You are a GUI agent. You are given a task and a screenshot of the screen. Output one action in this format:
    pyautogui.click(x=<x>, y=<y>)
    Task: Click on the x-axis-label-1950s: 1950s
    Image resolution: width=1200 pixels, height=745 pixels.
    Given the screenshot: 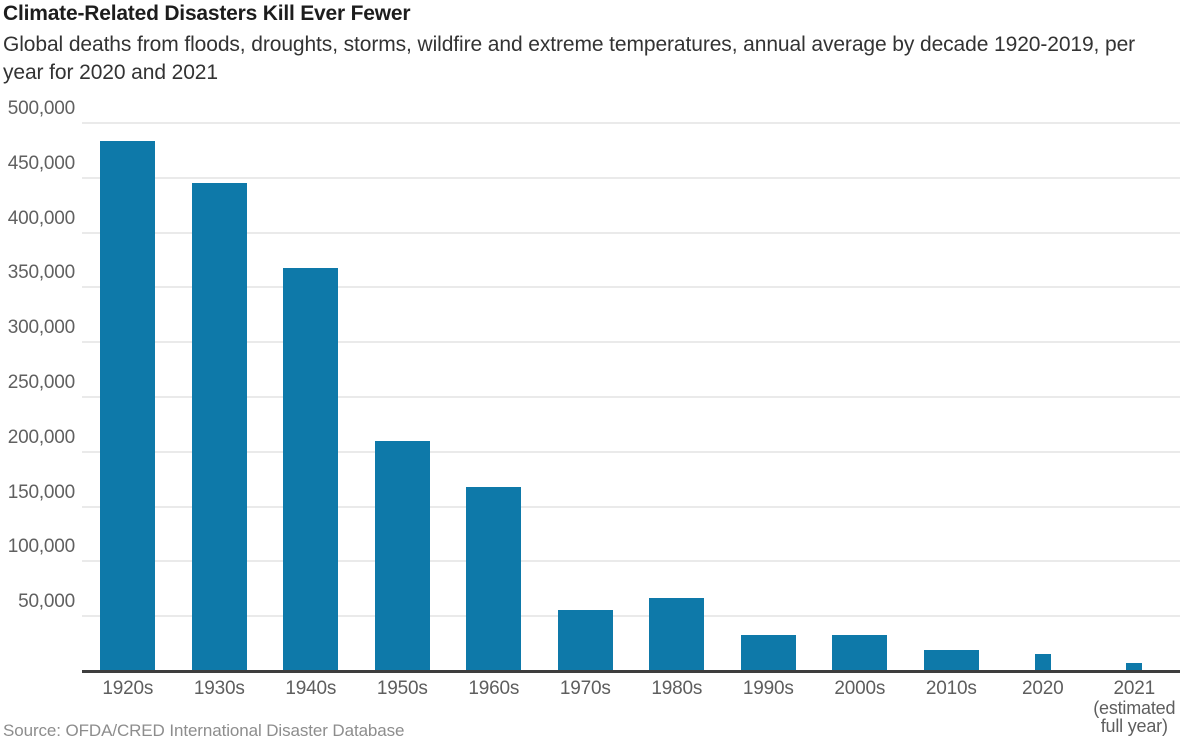 What is the action you would take?
    pyautogui.click(x=403, y=706)
    